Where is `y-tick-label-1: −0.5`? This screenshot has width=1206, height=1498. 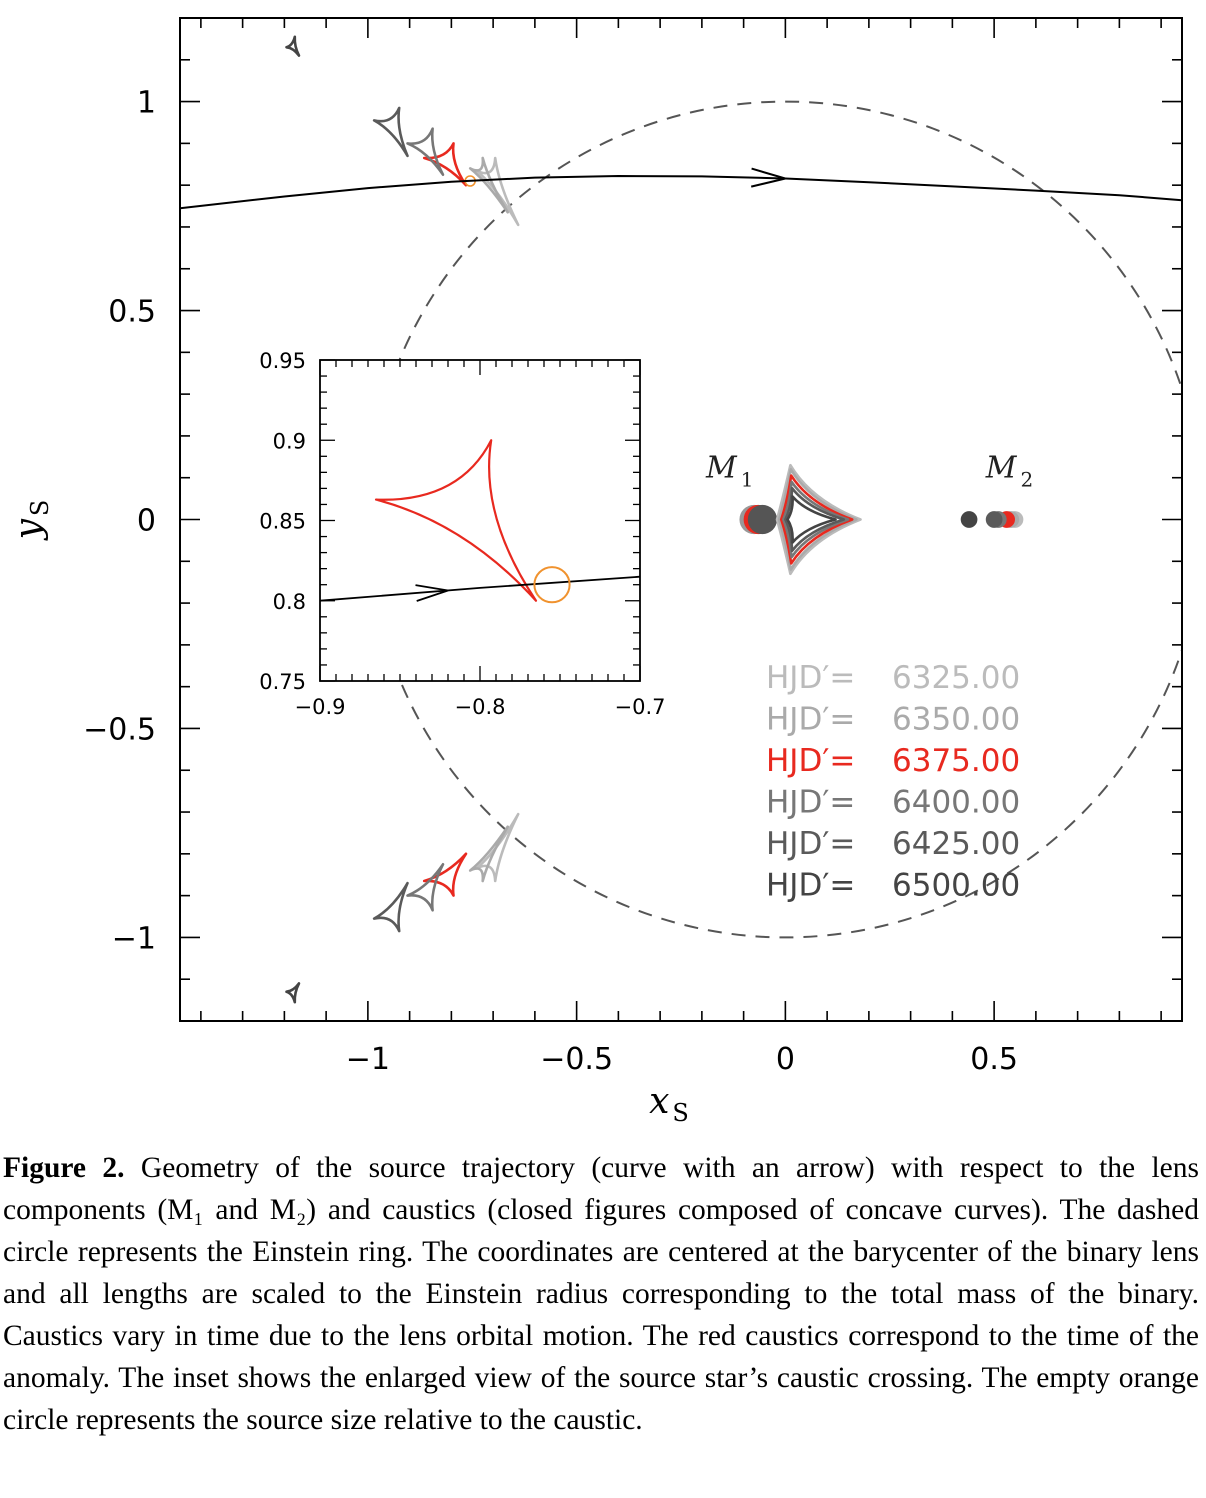
y-tick-label-1: −0.5 is located at coordinates (119, 729).